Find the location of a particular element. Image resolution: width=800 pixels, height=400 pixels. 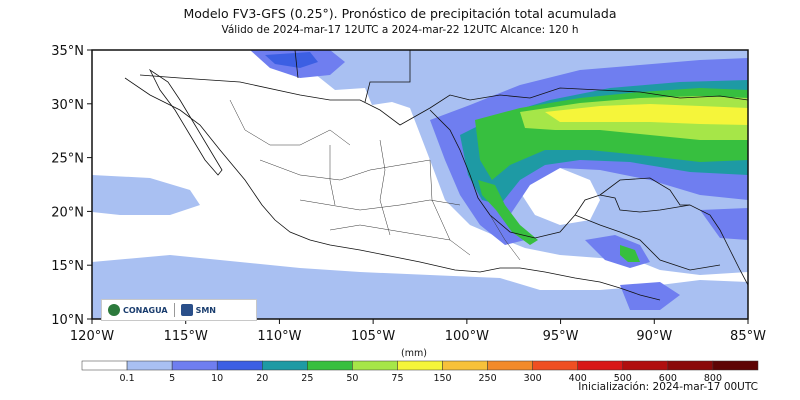

border-guatemala is located at coordinates (647, 242).